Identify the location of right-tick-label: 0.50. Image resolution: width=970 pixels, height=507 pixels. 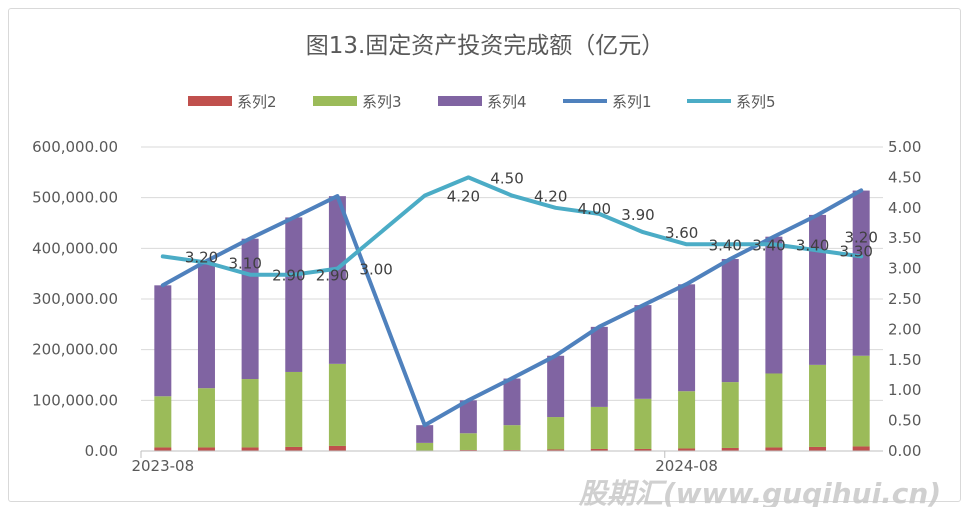
(904, 421).